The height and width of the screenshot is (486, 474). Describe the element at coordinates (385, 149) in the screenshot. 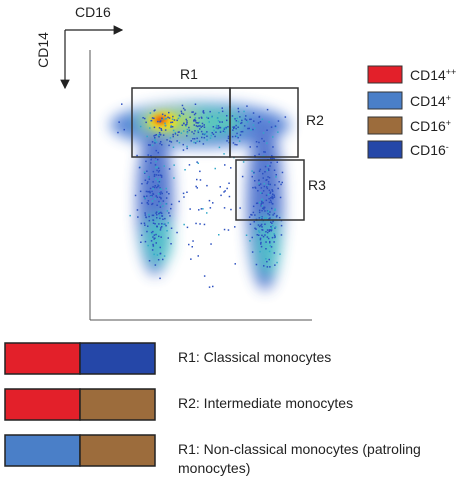

I see `legend-swatch` at that location.